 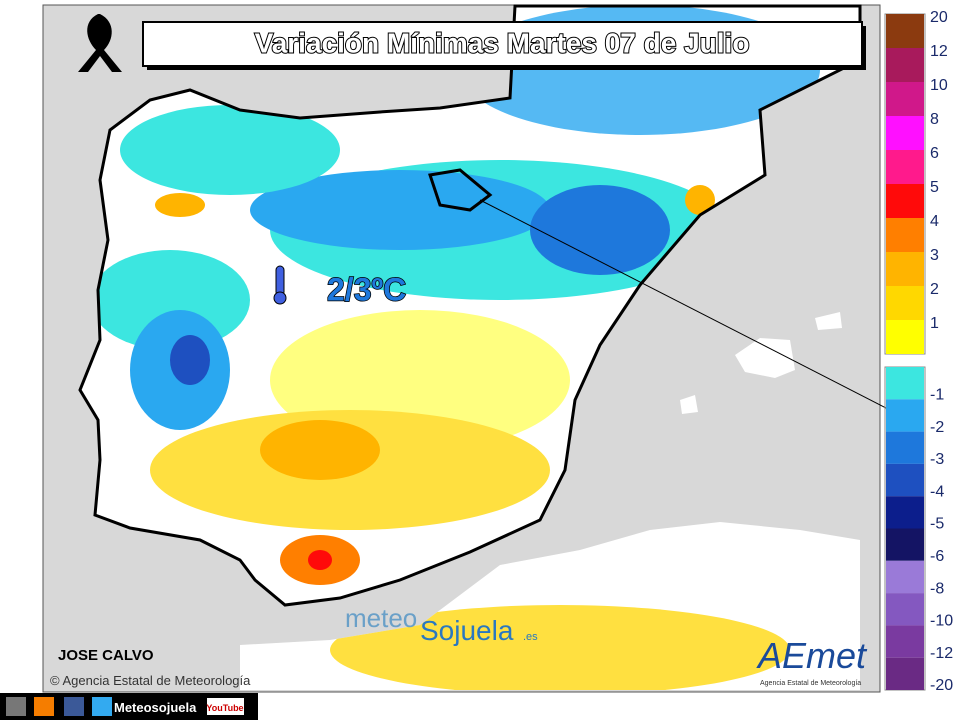 I want to click on watermark-meteo: meteo, so click(x=381, y=618).